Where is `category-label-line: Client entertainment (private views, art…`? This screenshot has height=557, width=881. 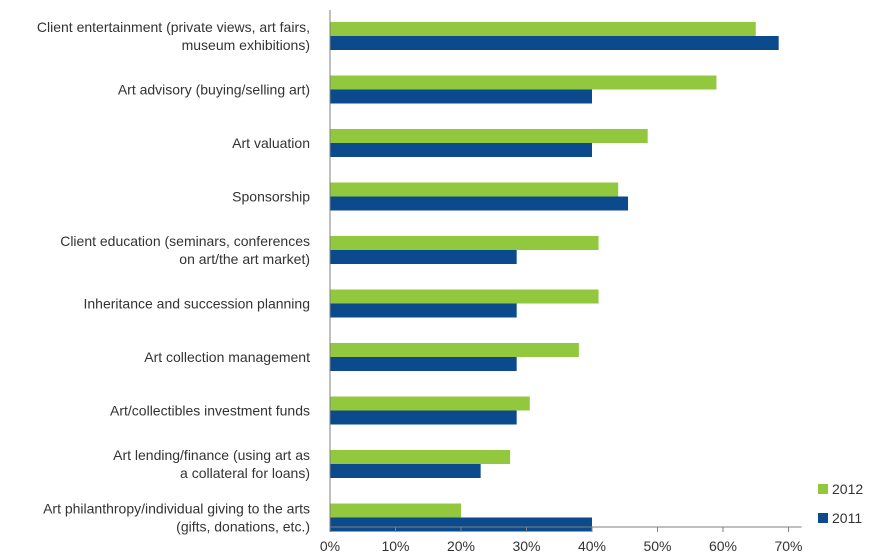 category-label-line: Client entertainment (private views, art… is located at coordinates (173, 27).